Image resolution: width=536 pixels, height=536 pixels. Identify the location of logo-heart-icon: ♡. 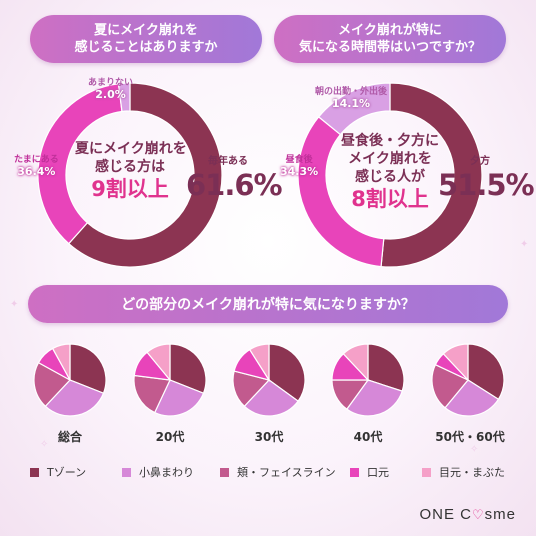
(478, 514).